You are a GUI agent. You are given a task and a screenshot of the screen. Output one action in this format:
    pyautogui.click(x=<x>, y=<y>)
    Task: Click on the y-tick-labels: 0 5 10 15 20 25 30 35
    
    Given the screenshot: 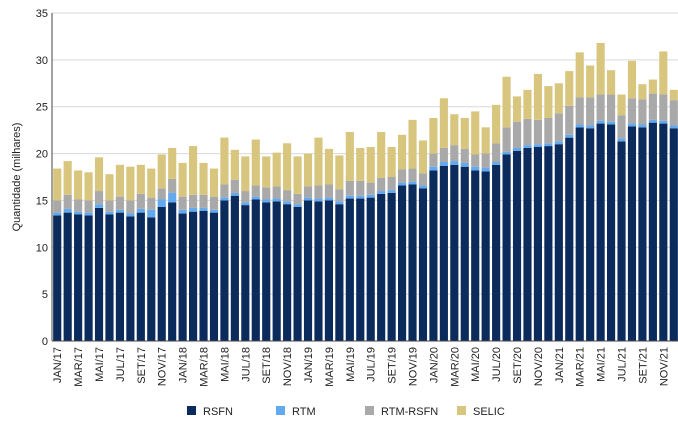 What is the action you would take?
    pyautogui.click(x=42, y=178)
    